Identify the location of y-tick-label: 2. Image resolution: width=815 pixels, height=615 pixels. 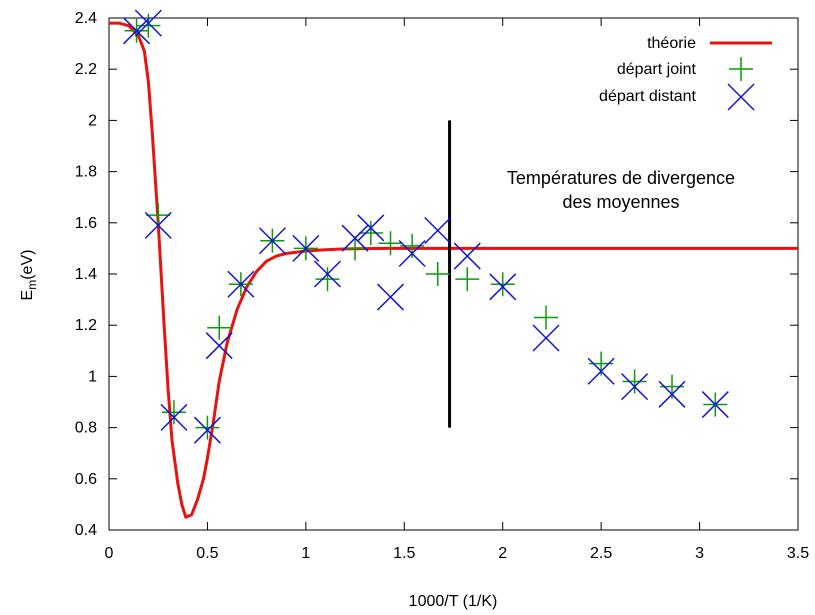
(92, 120).